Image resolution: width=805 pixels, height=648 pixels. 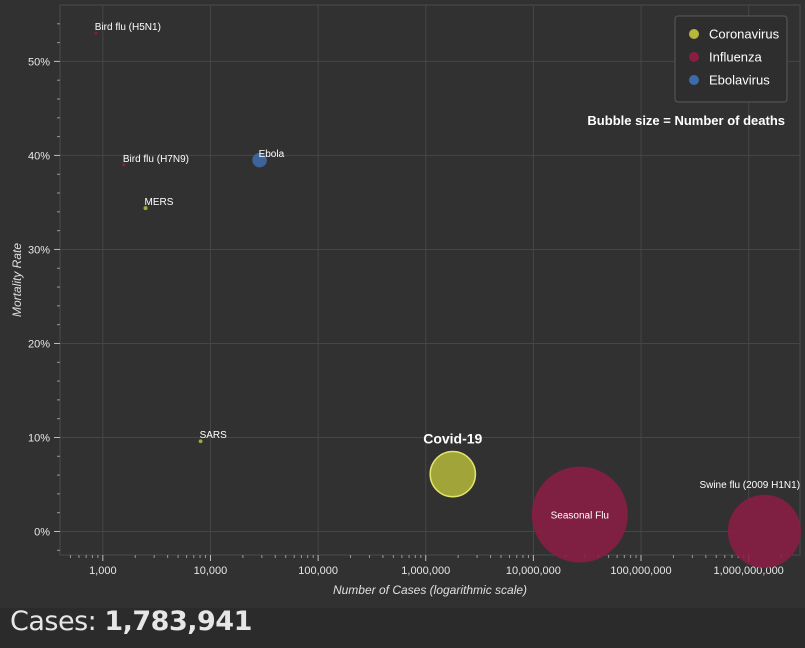 I want to click on y-tick-label: 20%, so click(x=39, y=344).